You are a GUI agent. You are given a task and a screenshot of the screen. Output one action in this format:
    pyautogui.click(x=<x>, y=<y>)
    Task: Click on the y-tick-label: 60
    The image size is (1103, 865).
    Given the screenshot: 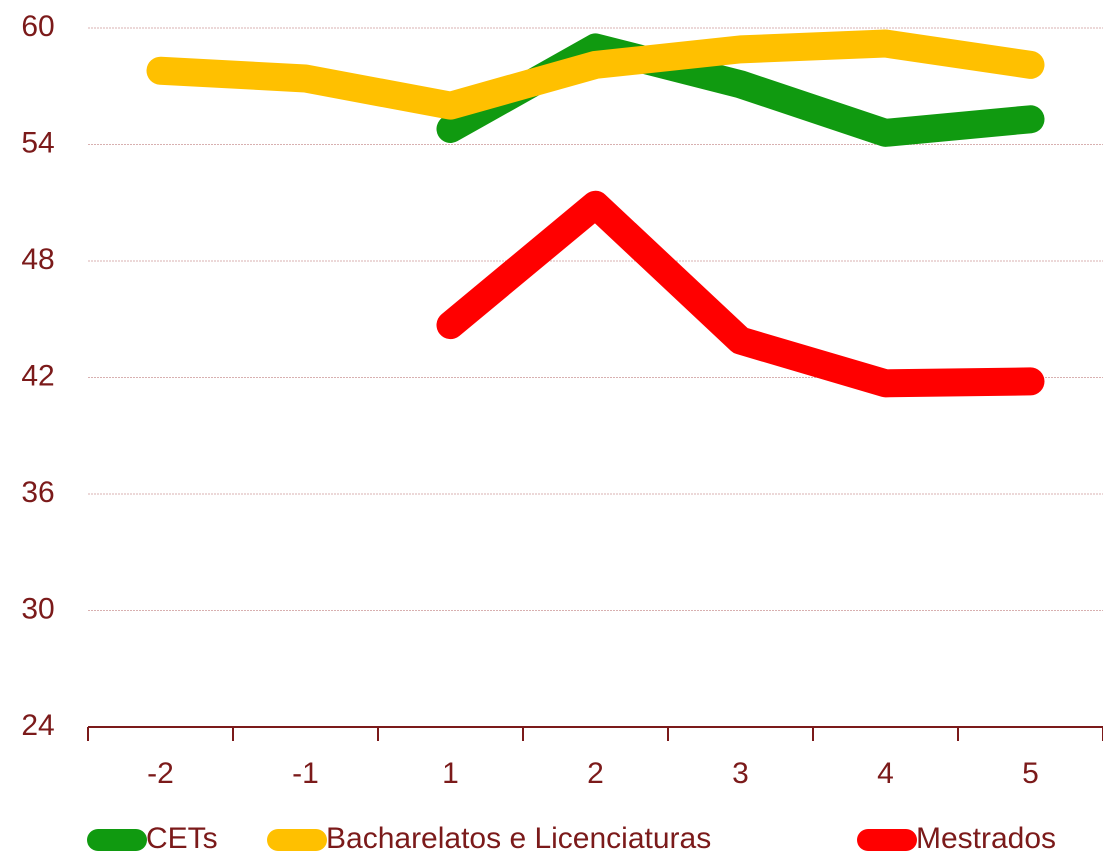 What is the action you would take?
    pyautogui.click(x=37, y=26)
    